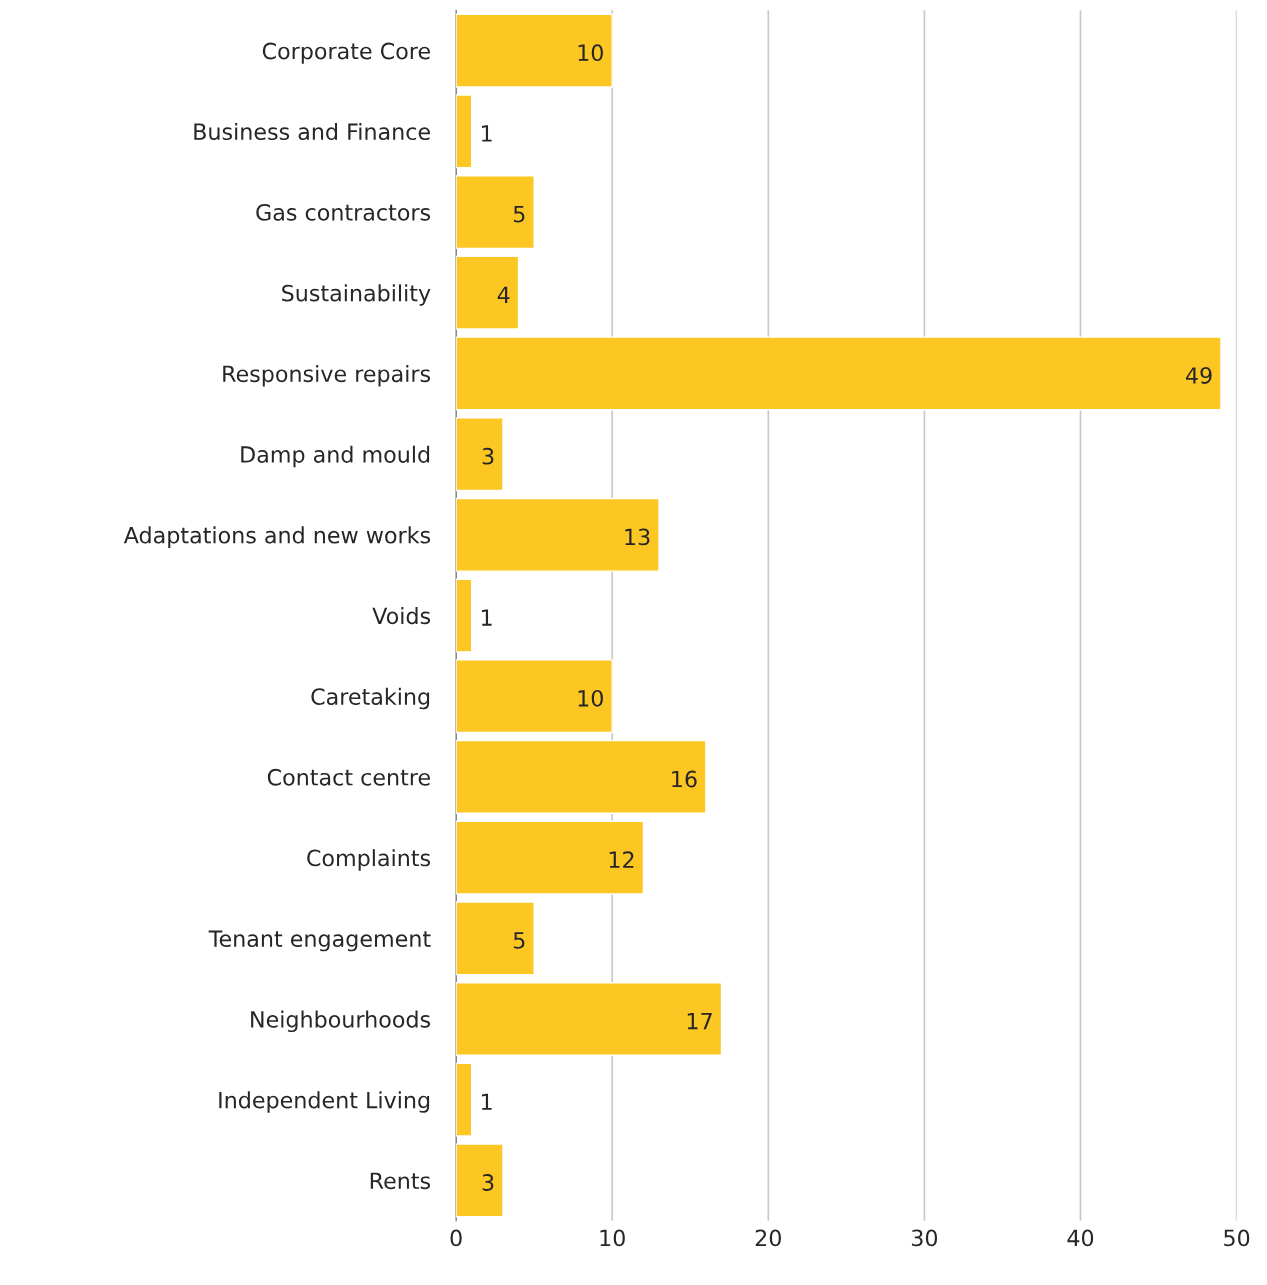  Describe the element at coordinates (924, 1238) in the screenshot. I see `x-tick-label: 30` at that location.